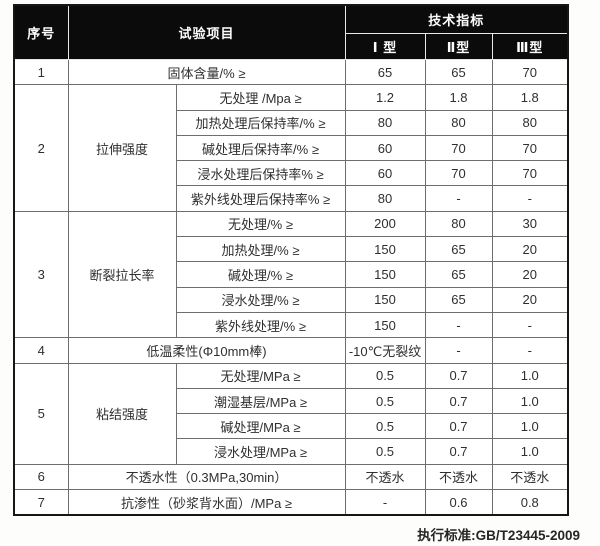 The width and height of the screenshot is (600, 546). What do you see at coordinates (122, 274) in the screenshot?
I see `group-cell: 断裂拉长率` at bounding box center [122, 274].